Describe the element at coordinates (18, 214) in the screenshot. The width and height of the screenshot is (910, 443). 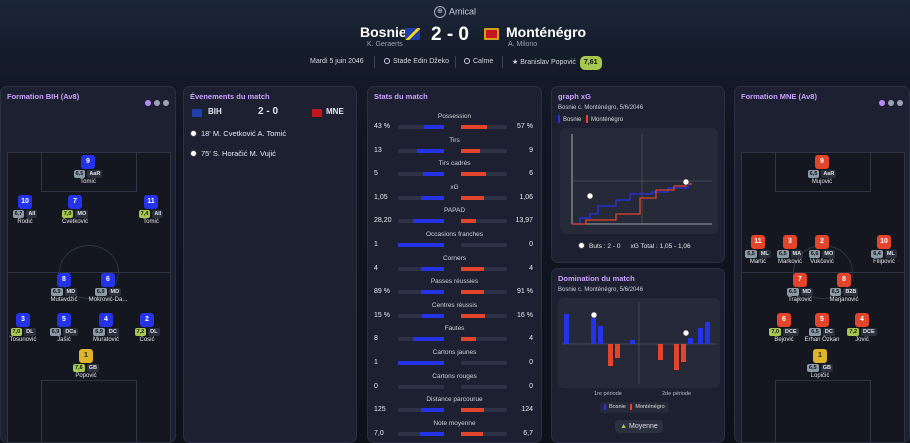
I see `player-rating: 6,7` at that location.